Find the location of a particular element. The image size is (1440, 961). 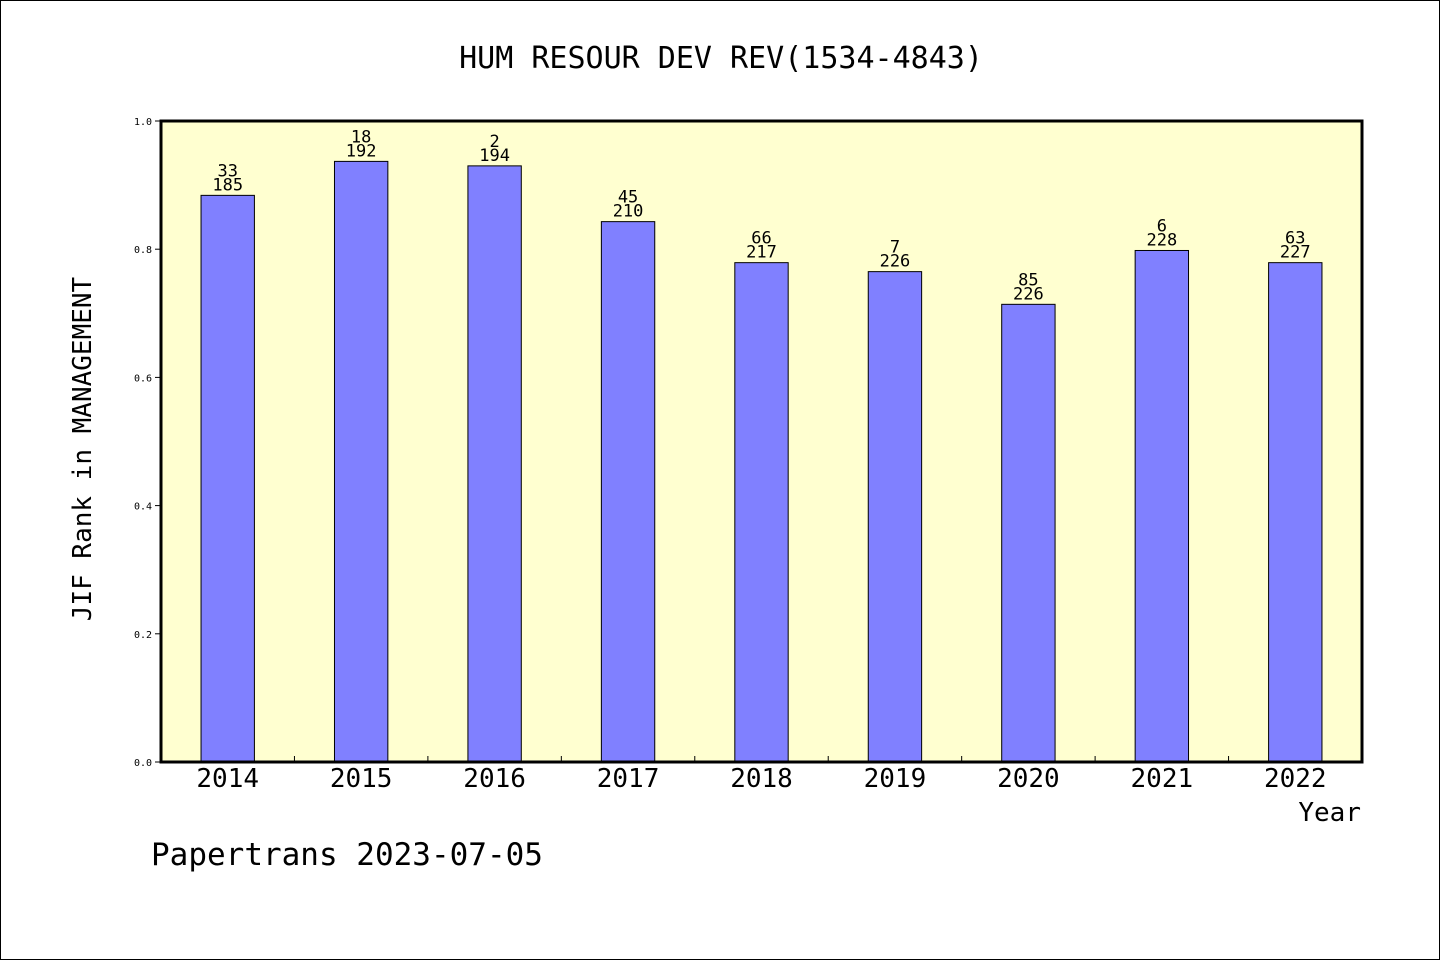

bar-rank-label: 63 is located at coordinates (1295, 239).